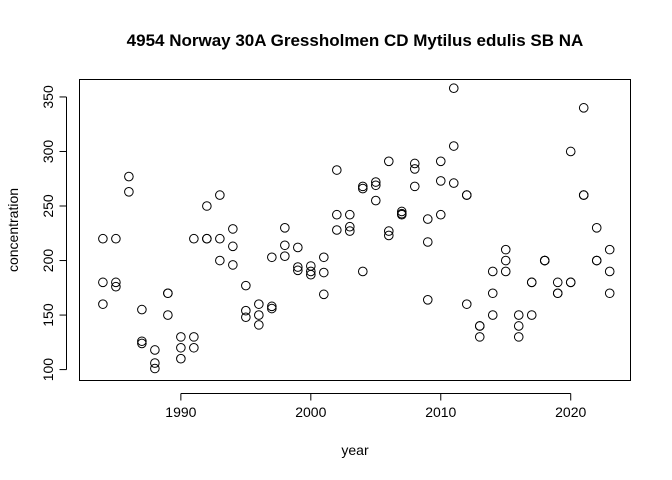 The image size is (672, 480). I want to click on y-tick-label: 350, so click(48, 97).